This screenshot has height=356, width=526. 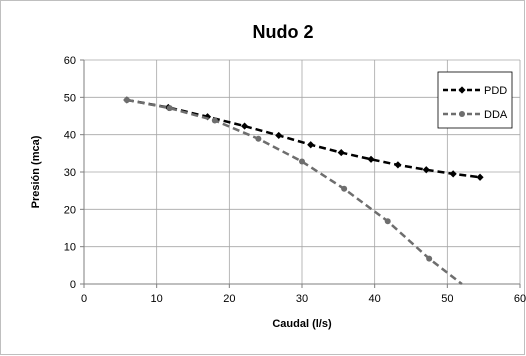 I want to click on x-axis-title: Caudal (l/s), so click(x=302, y=324).